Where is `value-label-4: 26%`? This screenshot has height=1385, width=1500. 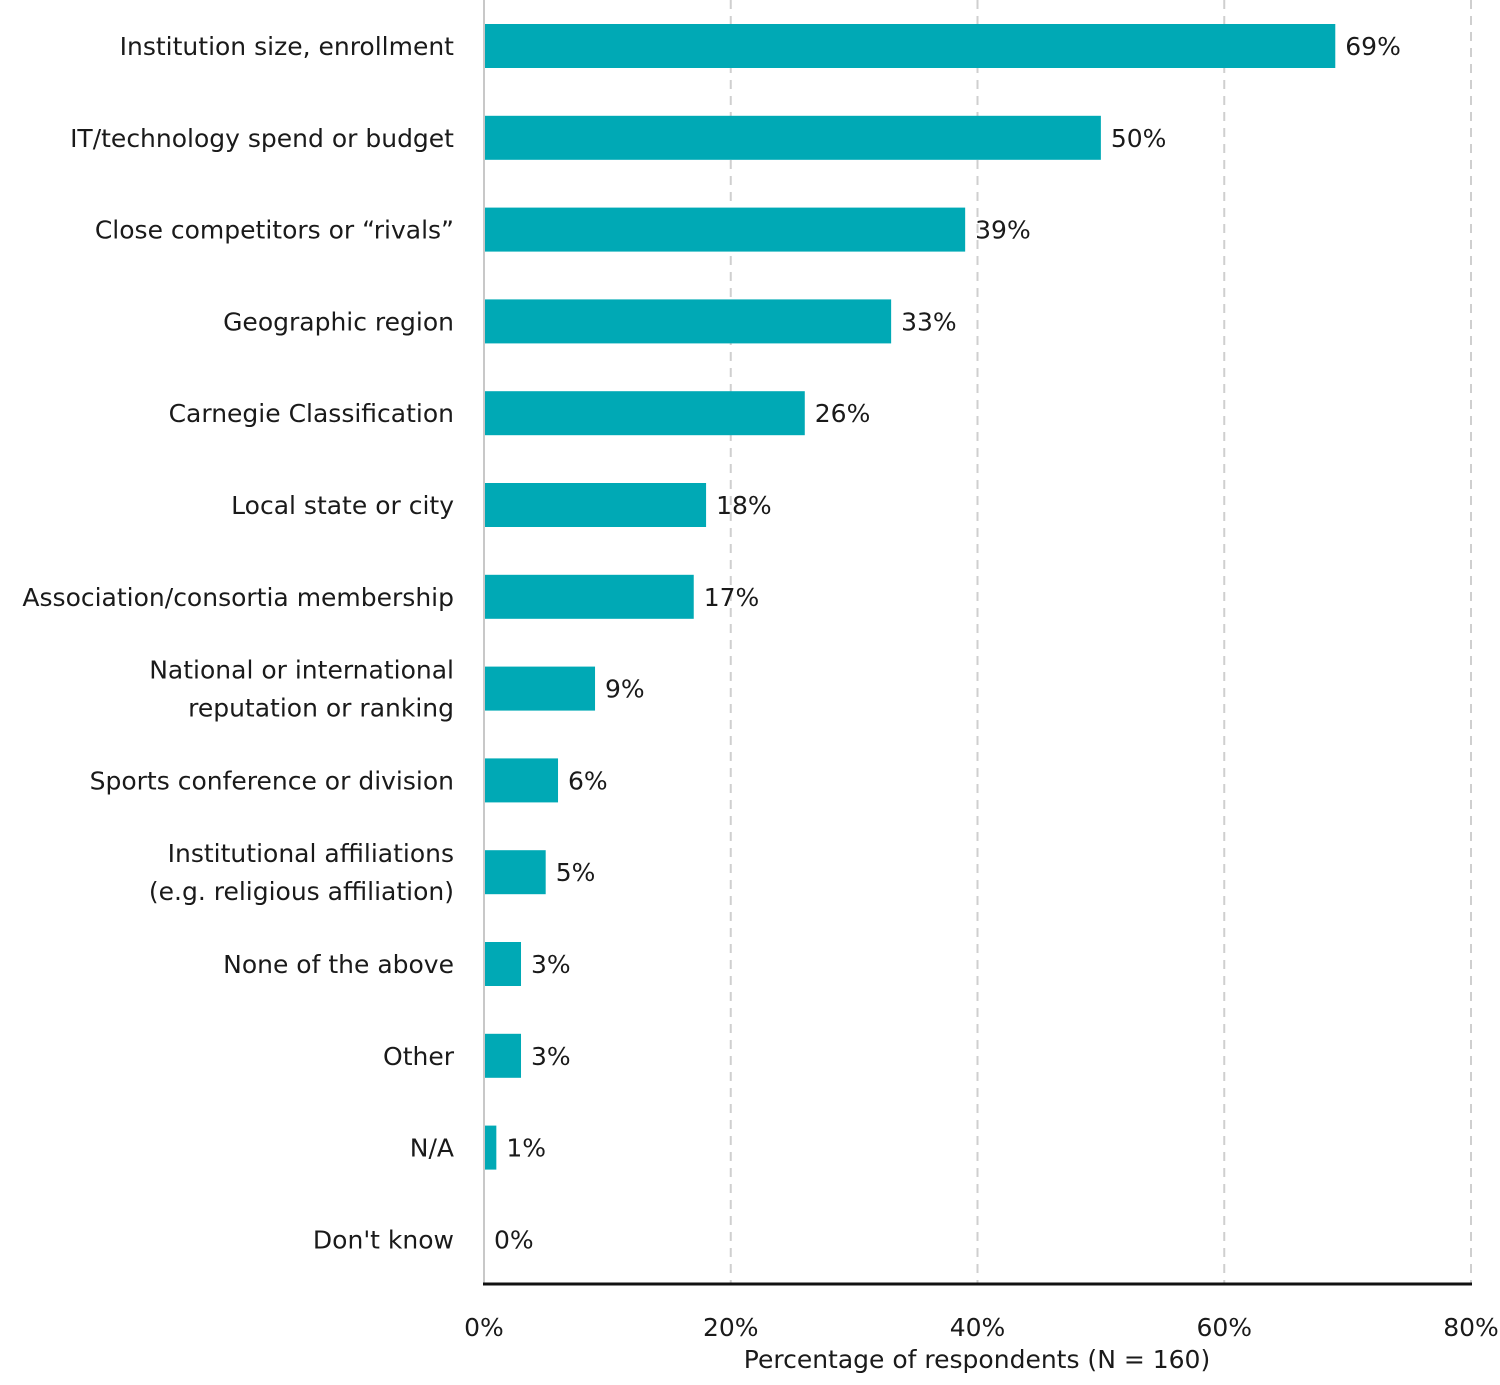 value-label-4: 26% is located at coordinates (843, 413).